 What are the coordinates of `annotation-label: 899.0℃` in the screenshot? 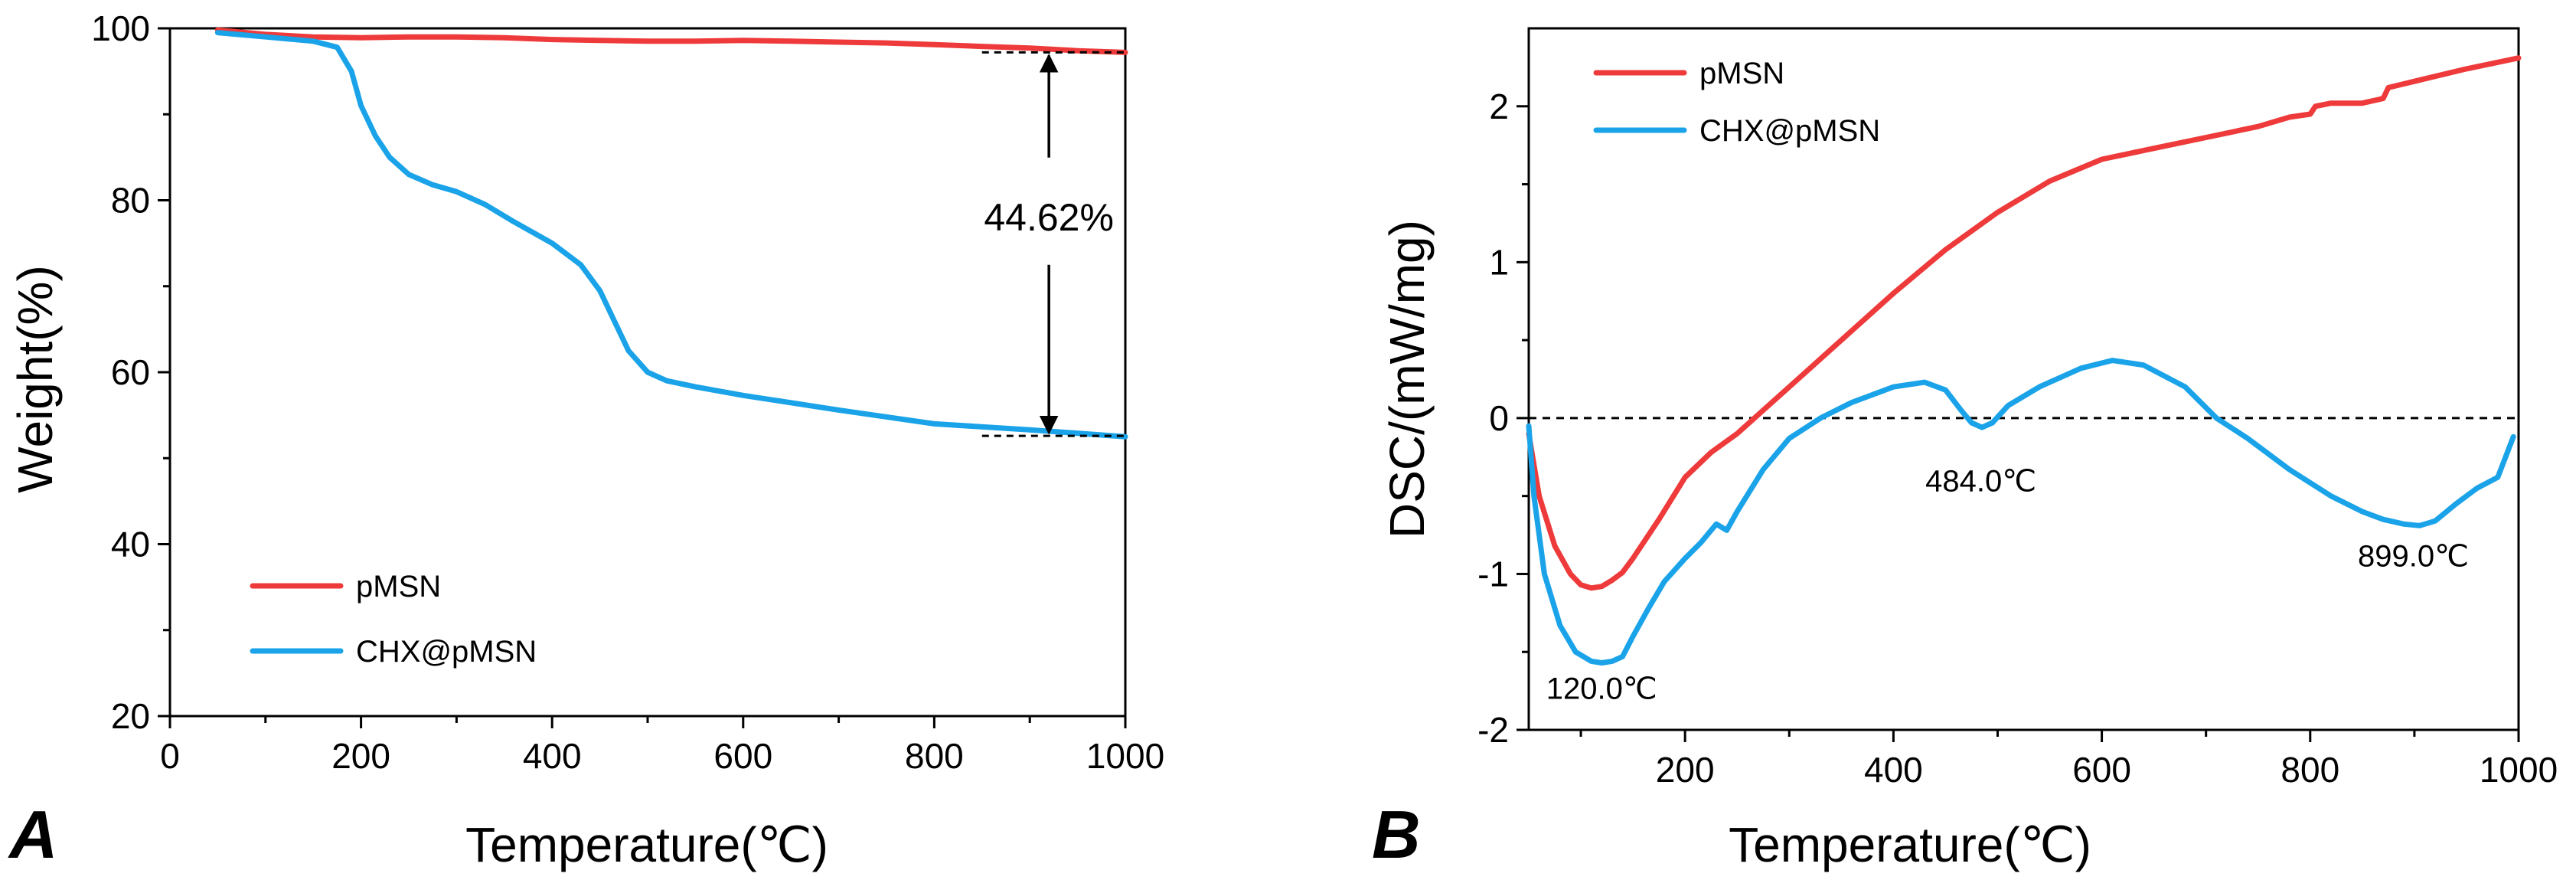 It's located at (2413, 556).